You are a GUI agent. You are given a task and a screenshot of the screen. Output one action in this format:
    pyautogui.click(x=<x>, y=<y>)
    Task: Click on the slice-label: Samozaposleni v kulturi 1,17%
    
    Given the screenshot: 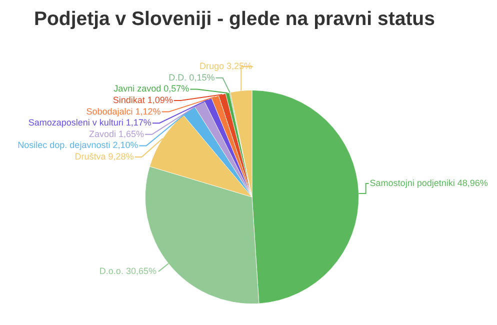 What is the action you would take?
    pyautogui.click(x=90, y=123)
    